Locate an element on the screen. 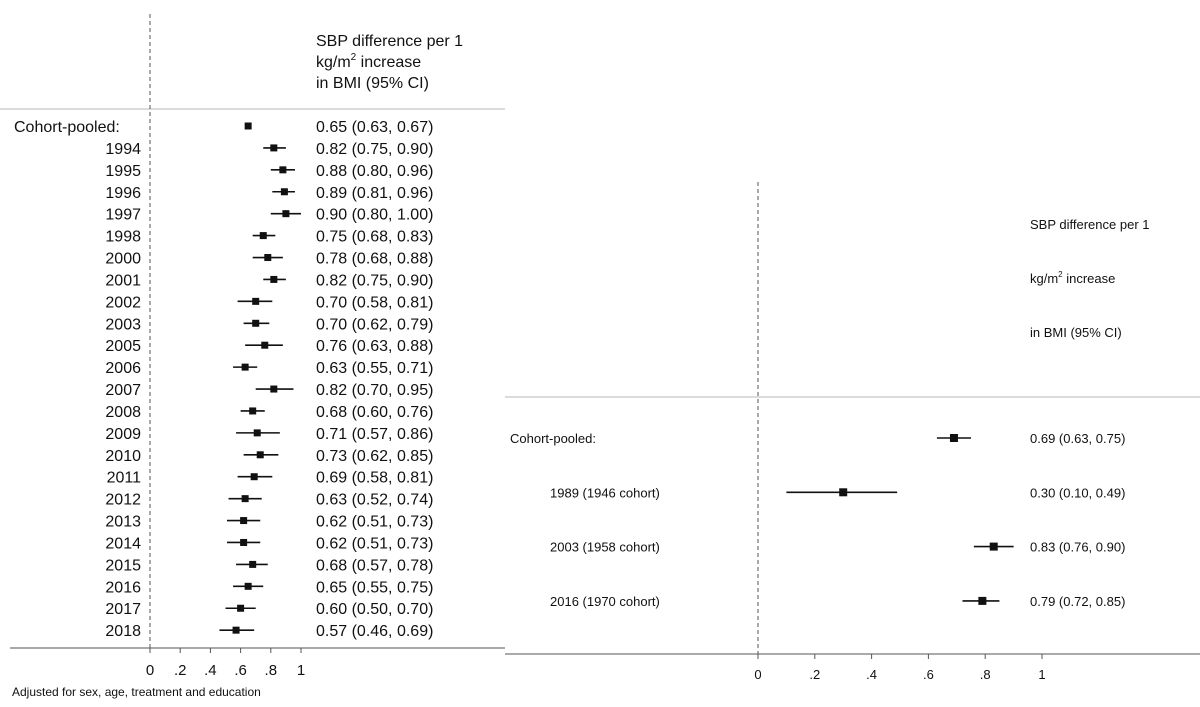 The image size is (1200, 707). row-label: 2008 is located at coordinates (123, 412).